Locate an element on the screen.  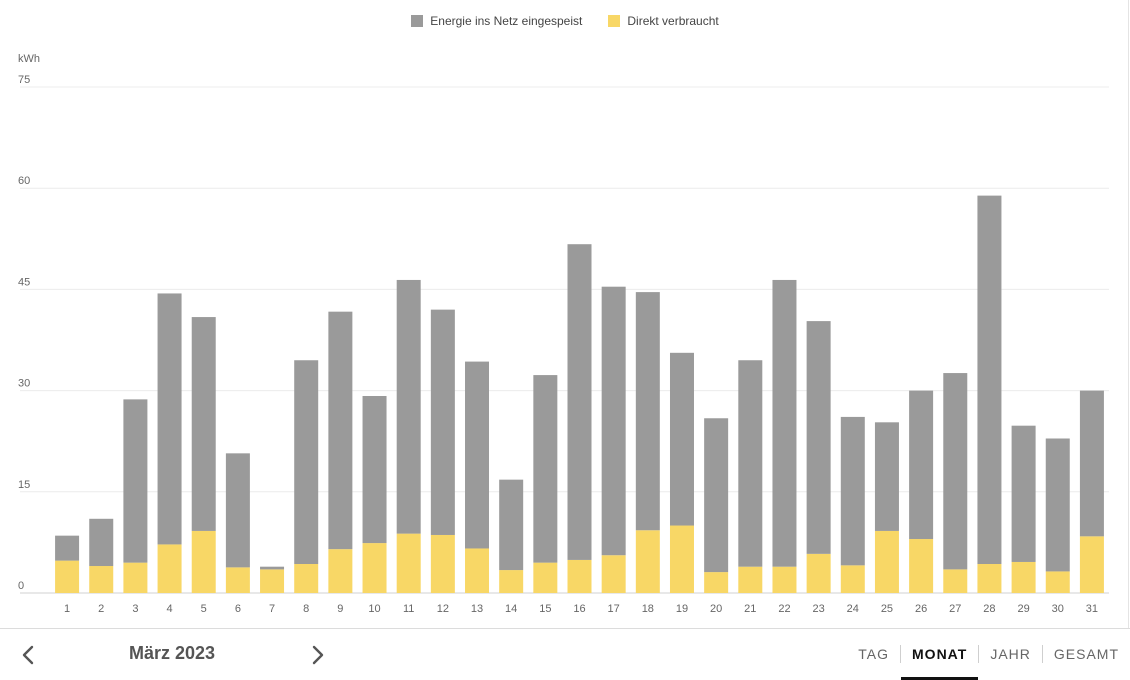
x-tick-label: 11 is located at coordinates (408, 609).